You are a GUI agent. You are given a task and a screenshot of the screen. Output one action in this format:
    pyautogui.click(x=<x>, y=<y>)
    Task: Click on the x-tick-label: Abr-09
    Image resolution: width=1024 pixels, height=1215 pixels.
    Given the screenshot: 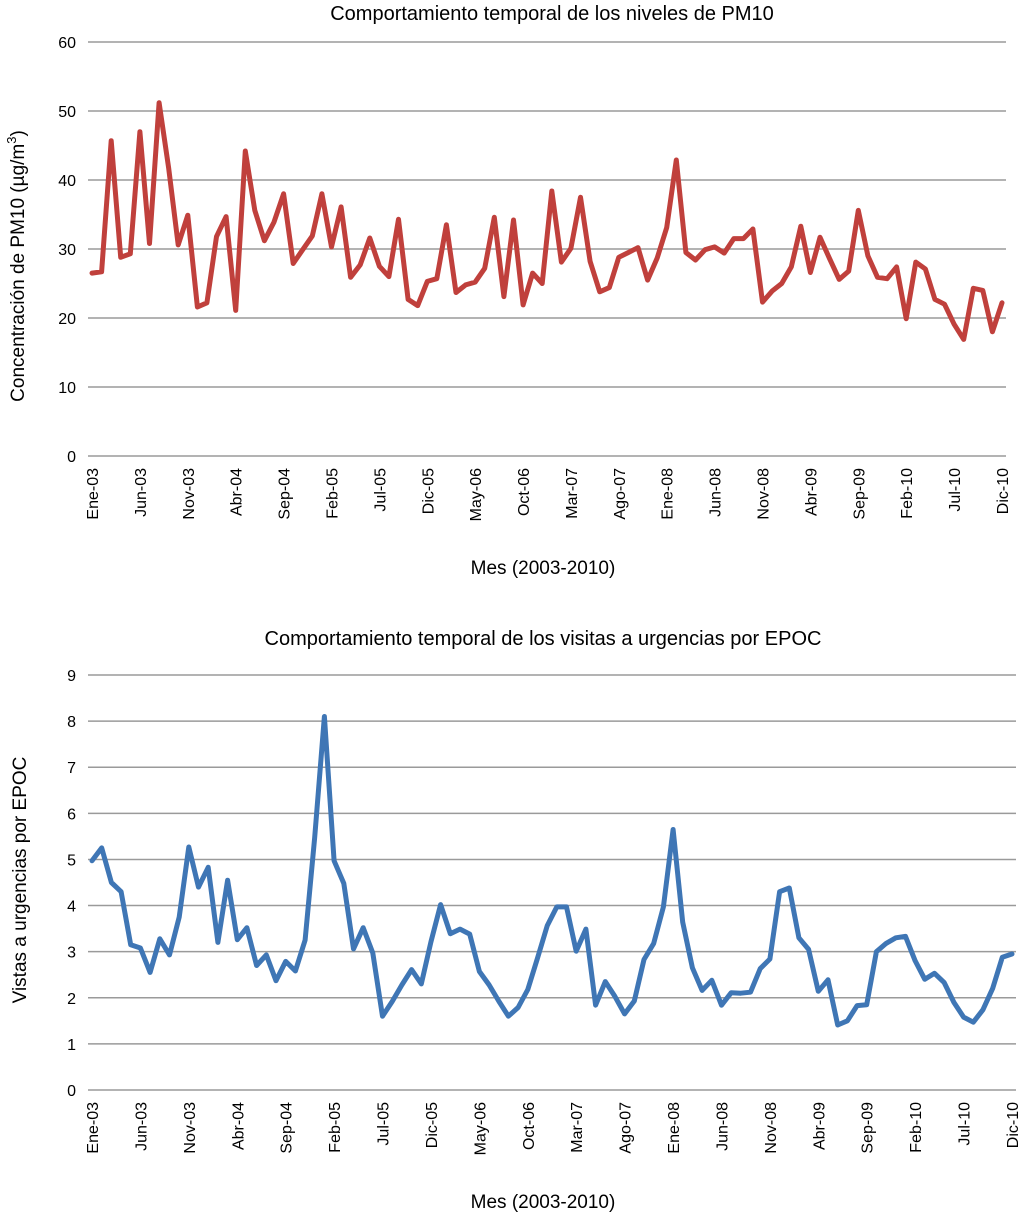 What is the action you would take?
    pyautogui.click(x=819, y=1126)
    